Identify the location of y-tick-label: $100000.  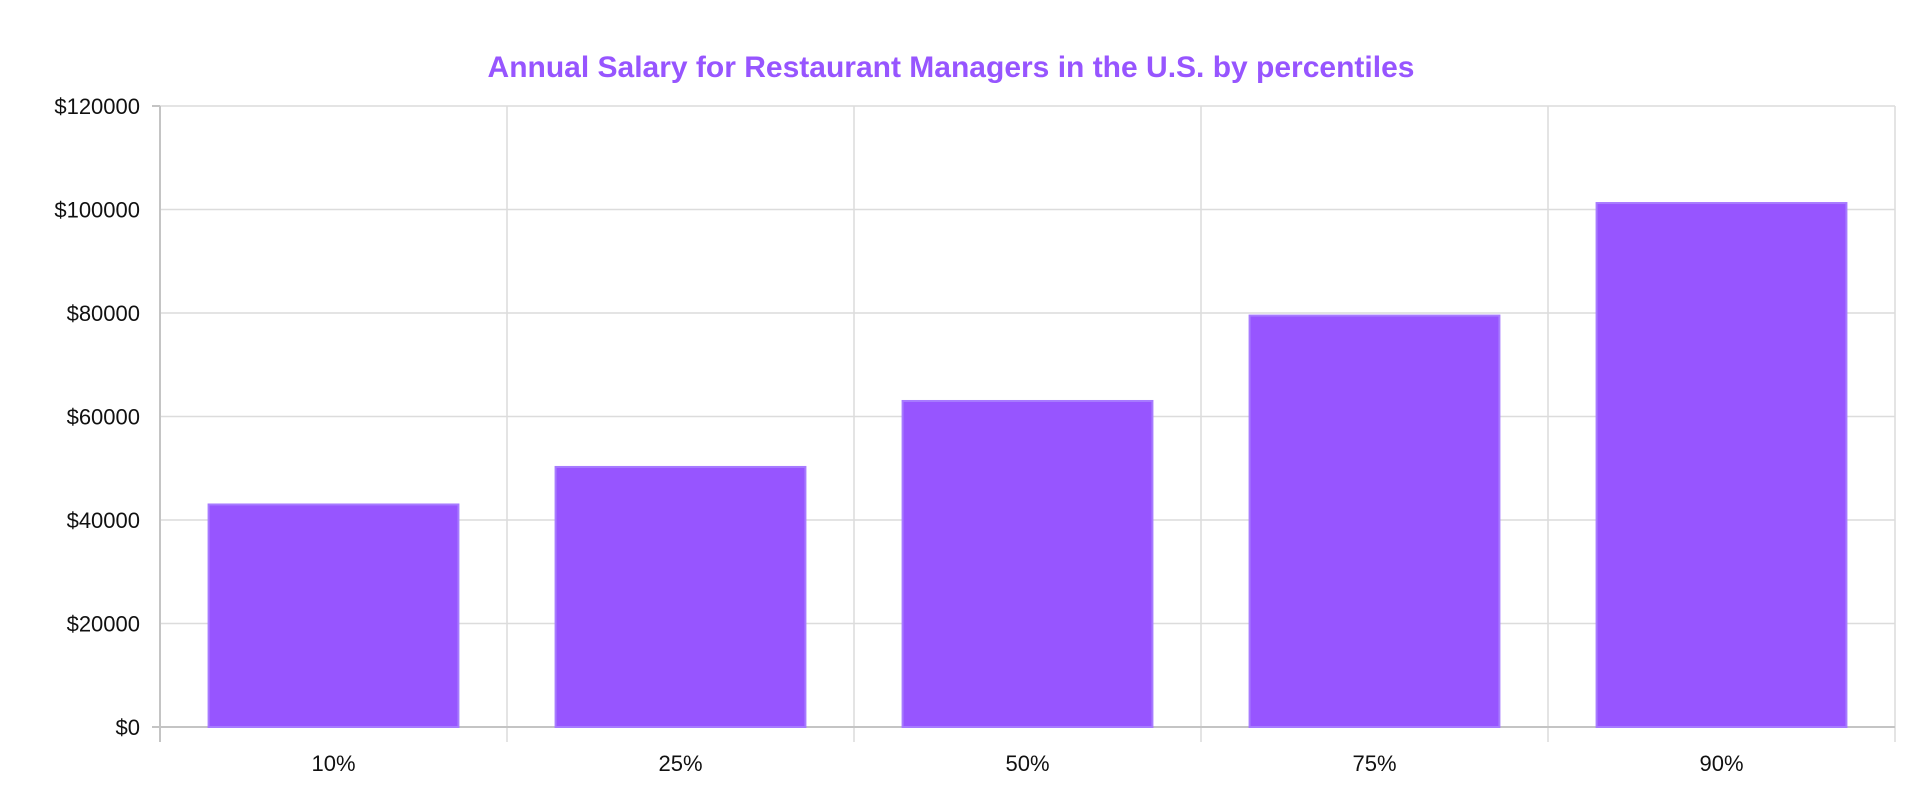
(97, 210).